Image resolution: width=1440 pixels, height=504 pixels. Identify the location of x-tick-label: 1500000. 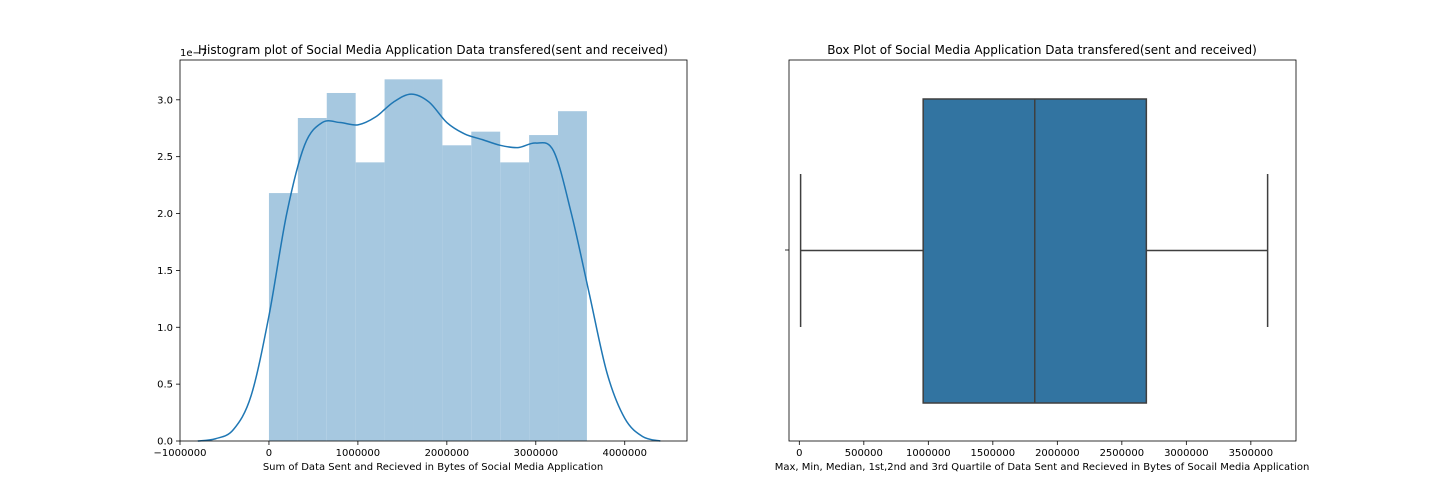
(993, 453).